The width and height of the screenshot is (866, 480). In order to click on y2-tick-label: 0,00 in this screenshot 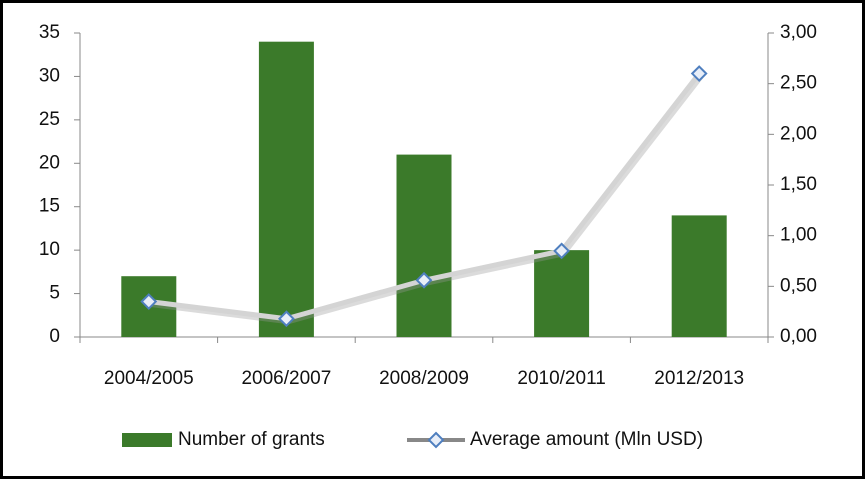, I will do `click(798, 336)`.